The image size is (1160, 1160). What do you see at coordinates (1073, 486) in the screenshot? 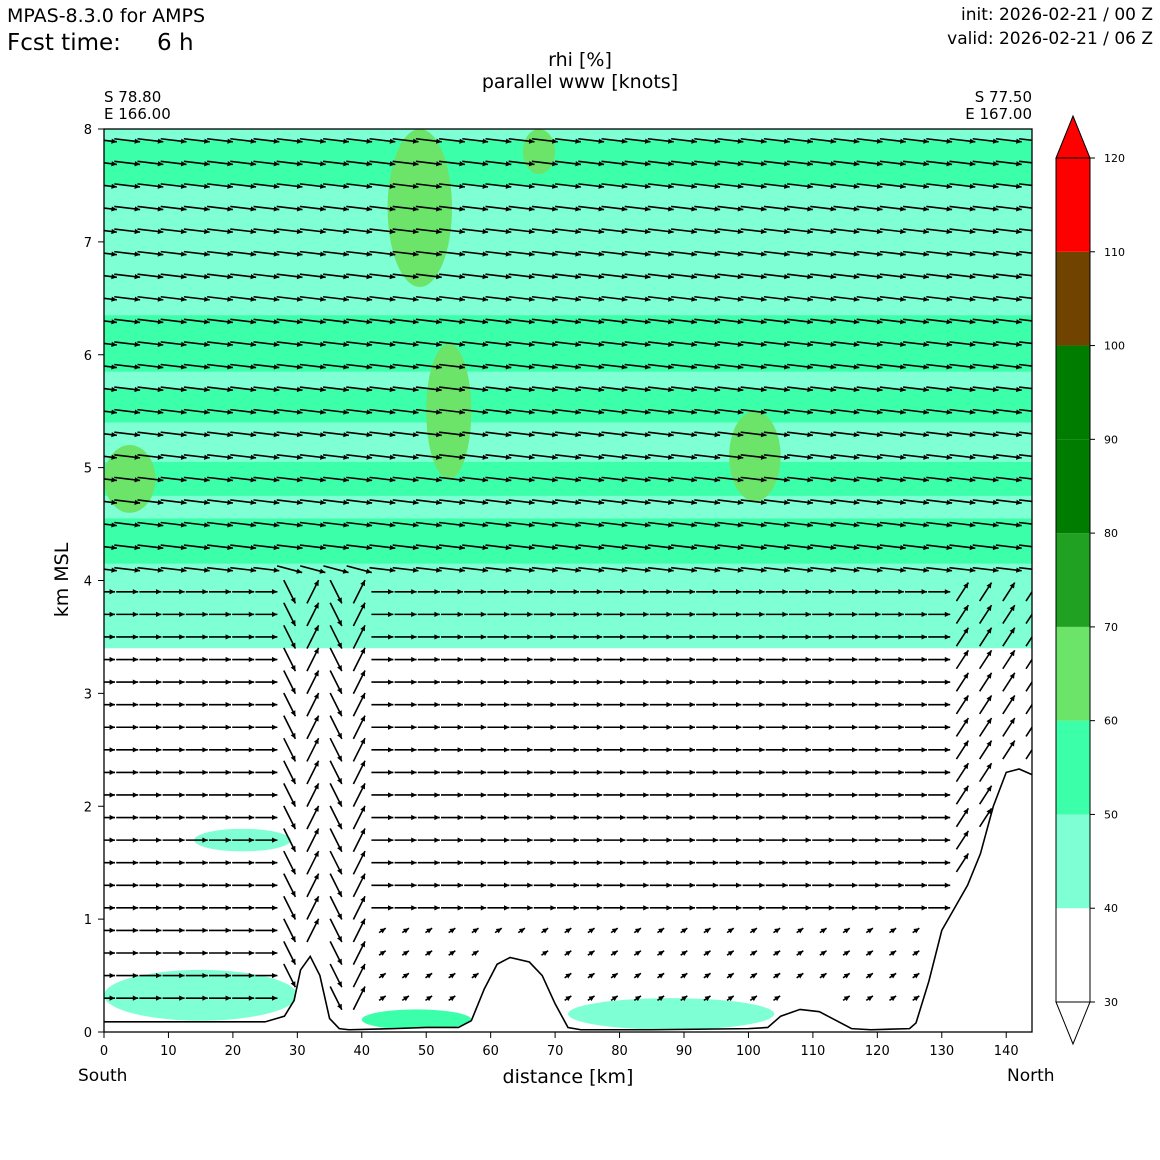
I see `colorbar-swatch` at bounding box center [1073, 486].